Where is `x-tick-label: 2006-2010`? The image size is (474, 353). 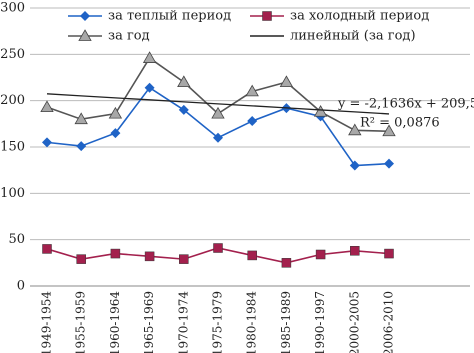
x-tick-label: 2006-2010 is located at coordinates (389, 322).